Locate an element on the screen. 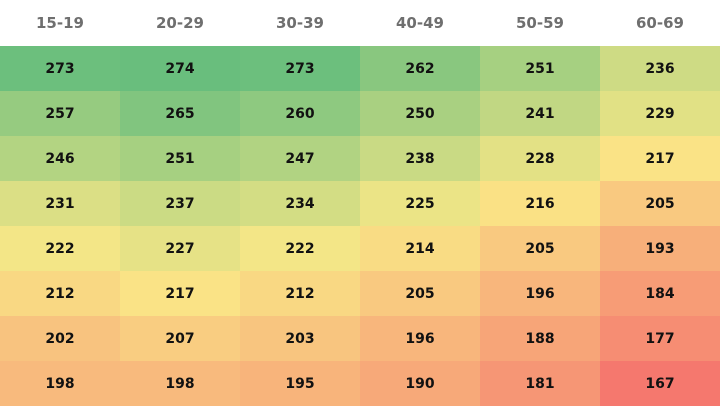 This screenshot has height=406, width=720. table-row: 257 265 260 250 241 229 is located at coordinates (360, 113).